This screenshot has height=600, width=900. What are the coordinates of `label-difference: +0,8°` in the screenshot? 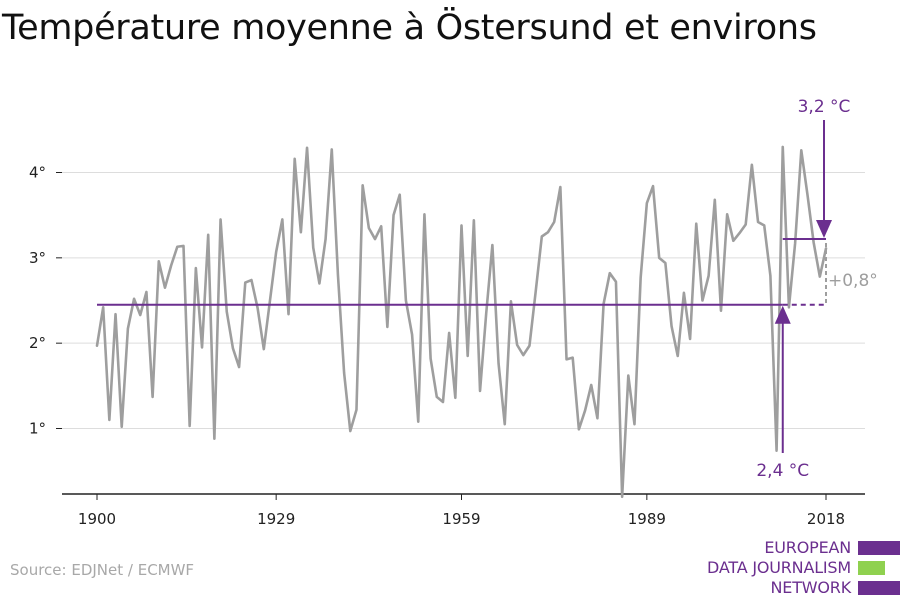 It's located at (853, 281).